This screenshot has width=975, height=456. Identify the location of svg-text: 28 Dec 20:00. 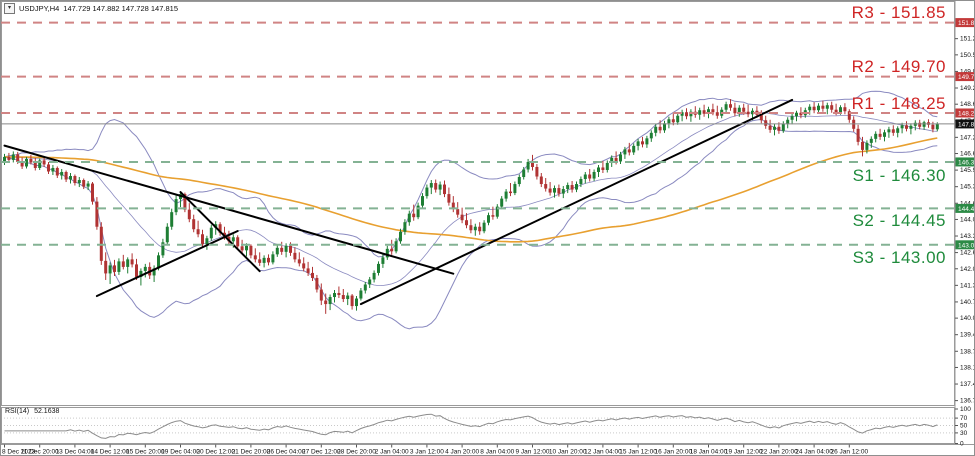
(356, 452).